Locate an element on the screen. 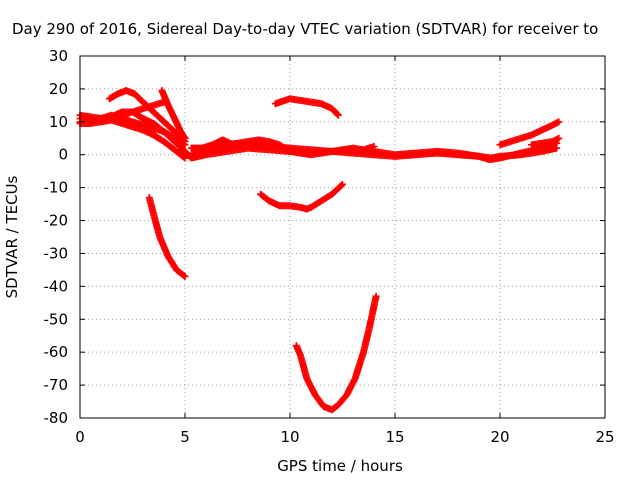 The height and width of the screenshot is (480, 640). y-tick-label: -80 is located at coordinates (56, 418).